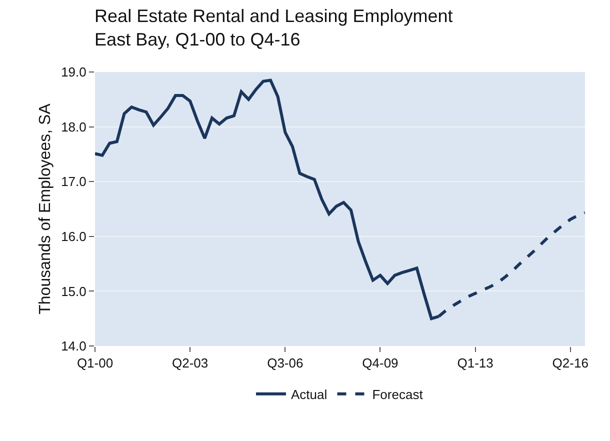 The image size is (610, 441). Describe the element at coordinates (285, 363) in the screenshot. I see `x-tick-label: Q3-06` at that location.